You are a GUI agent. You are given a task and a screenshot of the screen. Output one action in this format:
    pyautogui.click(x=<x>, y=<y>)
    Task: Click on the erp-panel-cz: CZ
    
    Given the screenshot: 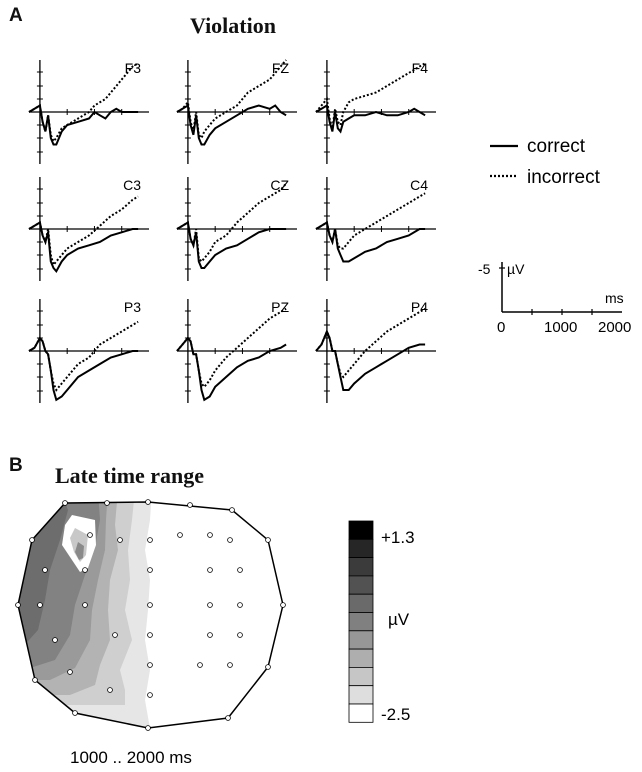 What is the action you would take?
    pyautogui.click(x=236, y=229)
    